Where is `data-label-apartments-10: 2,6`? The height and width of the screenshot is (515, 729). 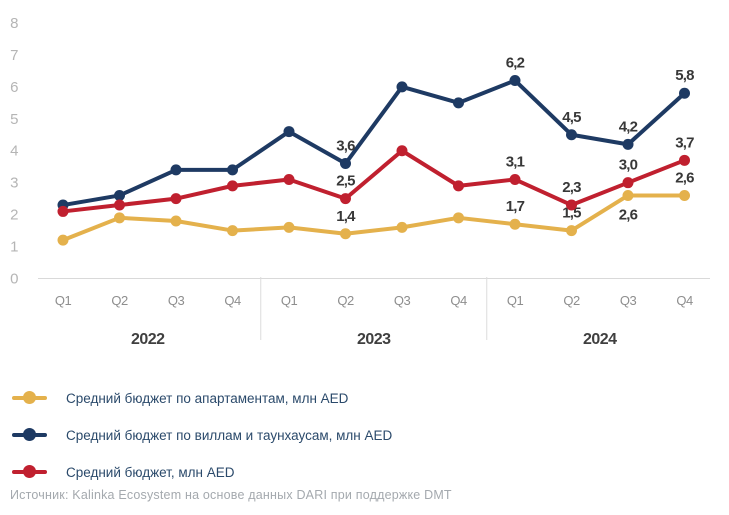
data-label-apartments-10: 2,6 is located at coordinates (628, 214).